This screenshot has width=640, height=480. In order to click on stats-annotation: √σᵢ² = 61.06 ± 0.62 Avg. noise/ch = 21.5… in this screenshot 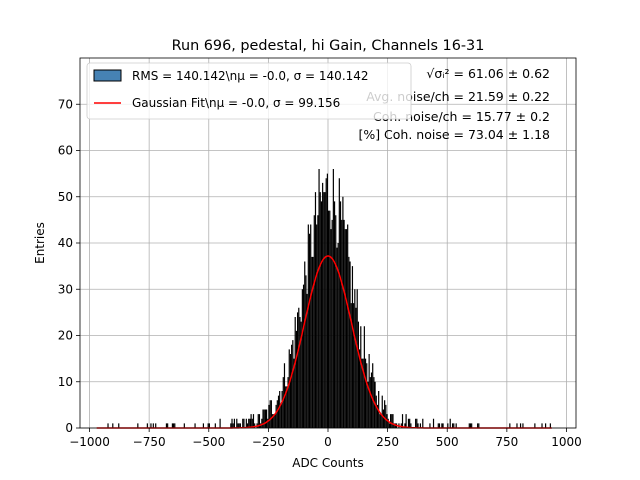, I will do `click(454, 104)`.